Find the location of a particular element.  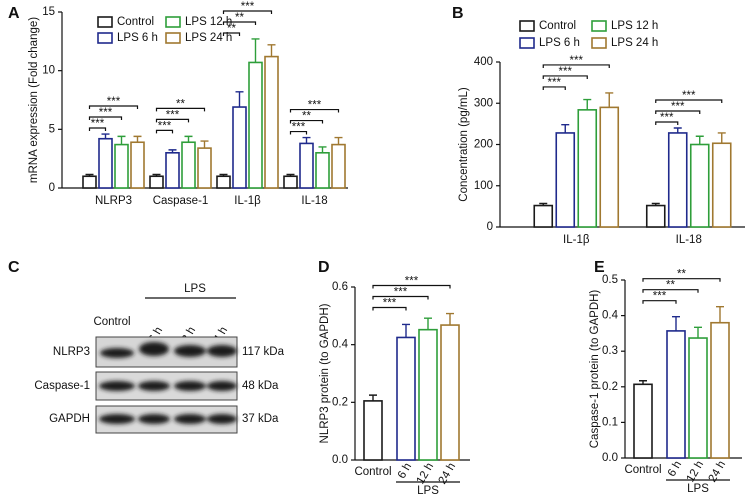

panel-letter: E is located at coordinates (599, 267).